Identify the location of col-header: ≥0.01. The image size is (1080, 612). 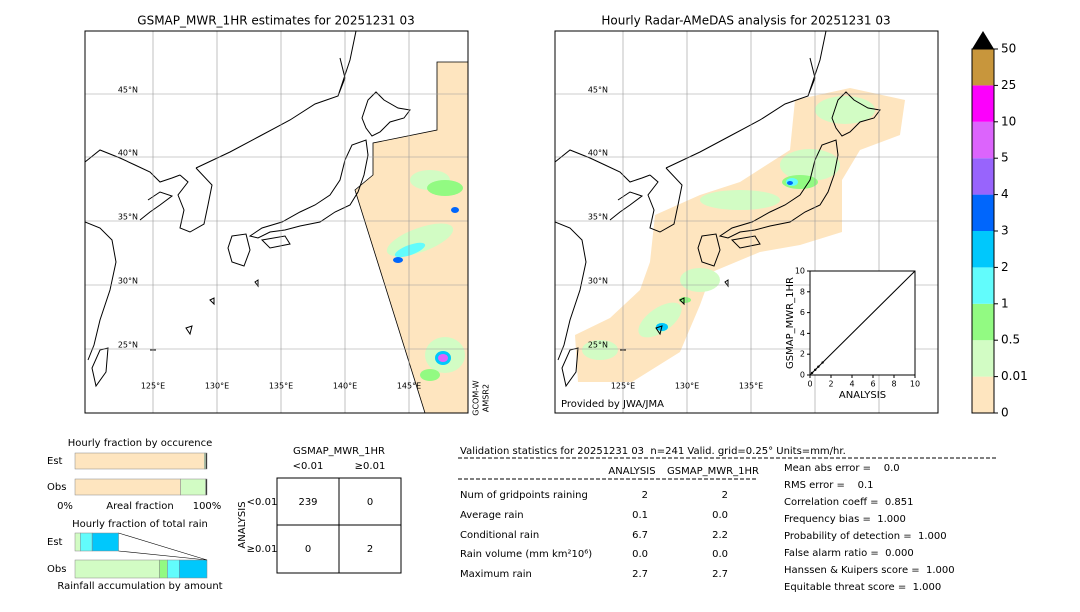
(370, 466).